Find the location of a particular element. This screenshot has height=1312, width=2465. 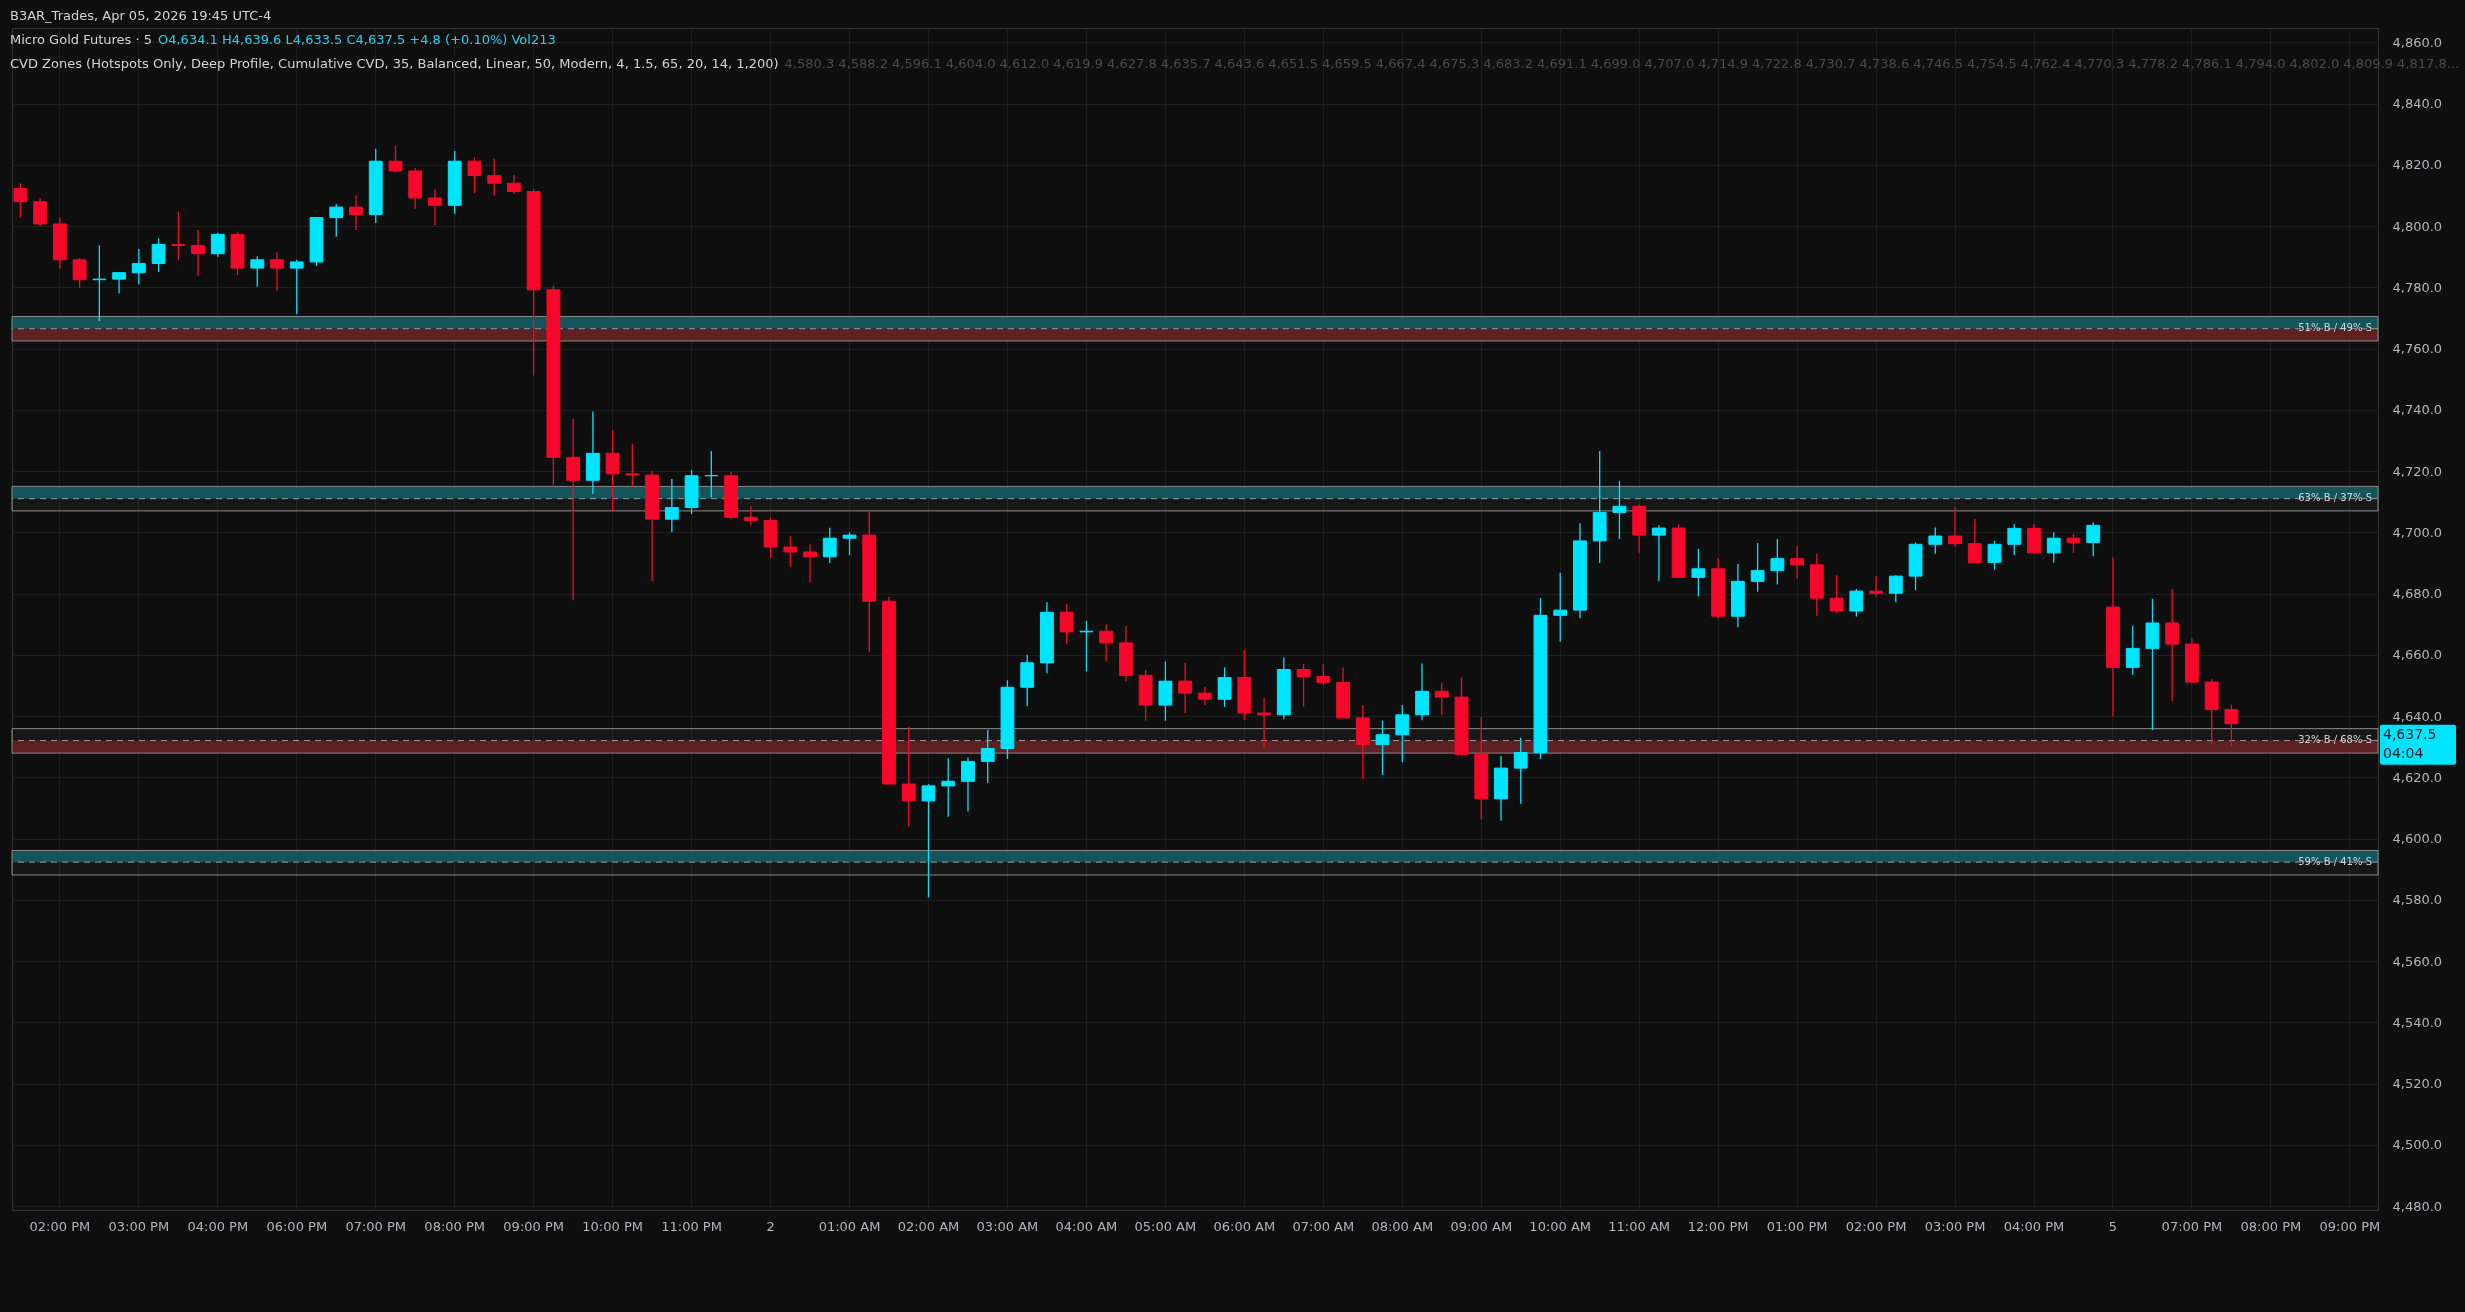

x-tick-label: 01:00 AM is located at coordinates (849, 1226).